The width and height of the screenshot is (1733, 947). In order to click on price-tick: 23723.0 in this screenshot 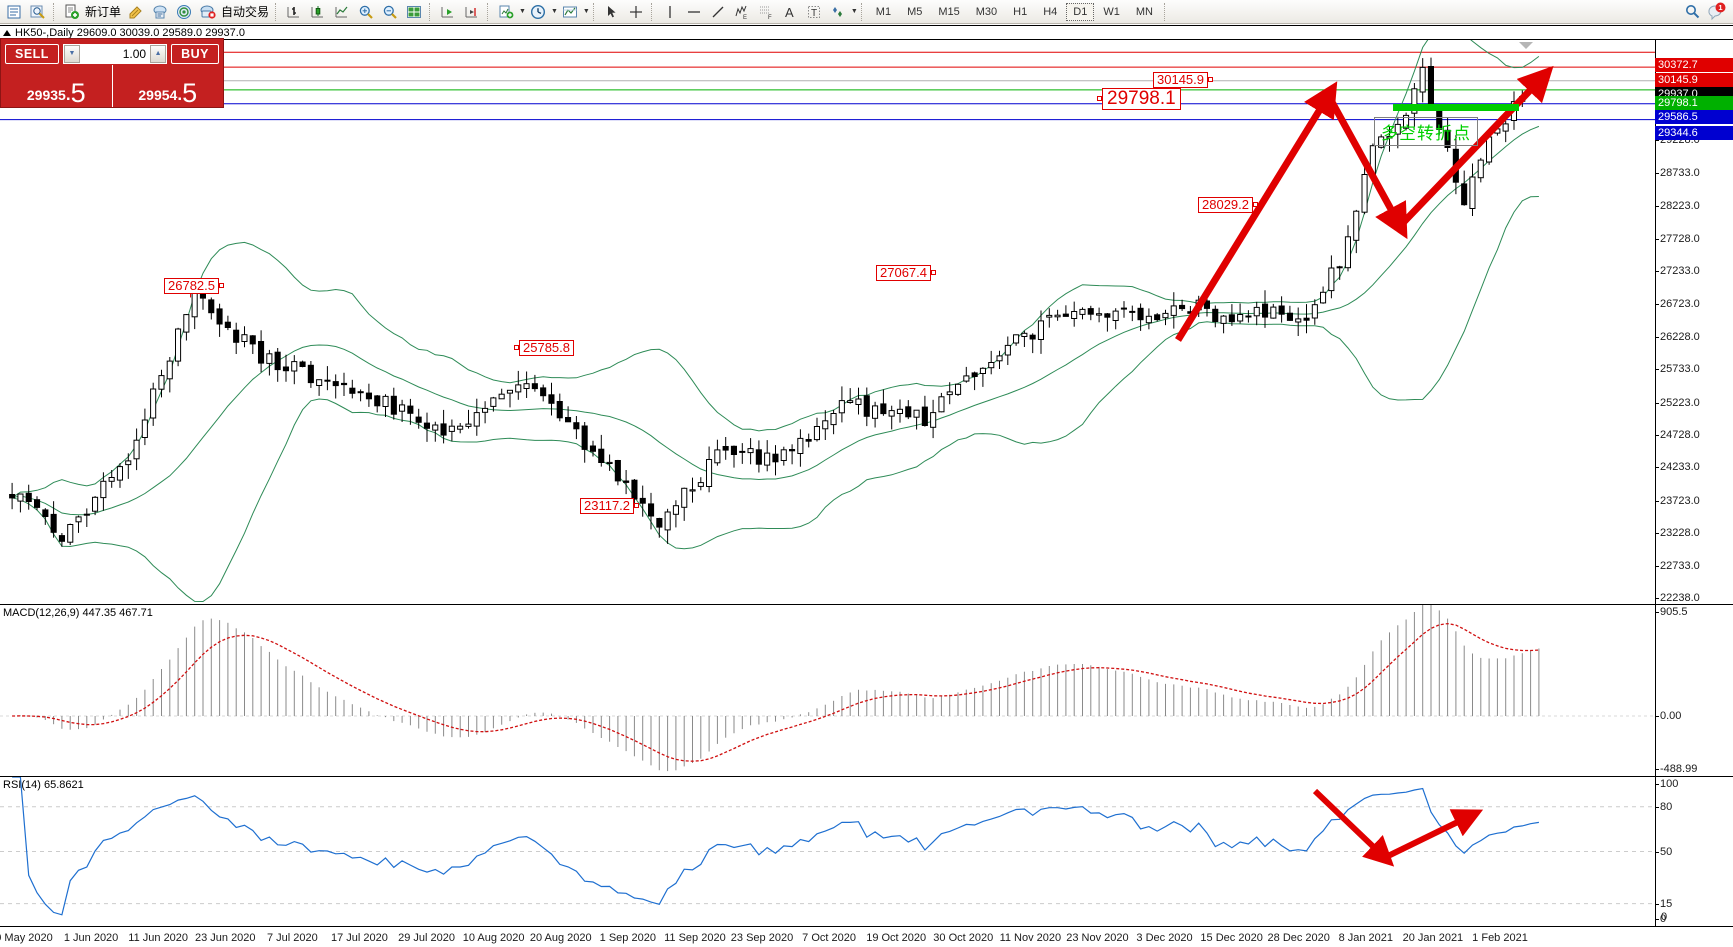, I will do `click(1678, 500)`.